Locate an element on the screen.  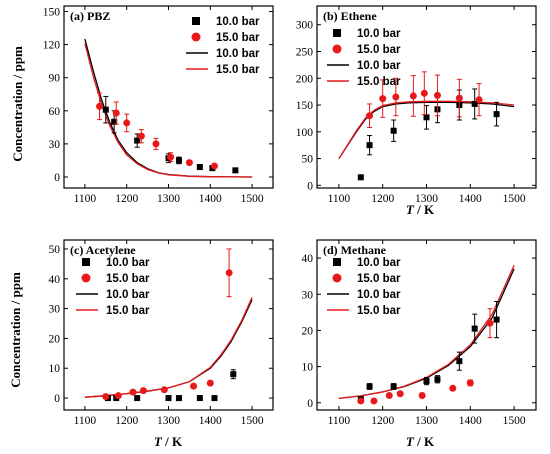
panel-title: (c) Acetylene is located at coordinates (103, 250).